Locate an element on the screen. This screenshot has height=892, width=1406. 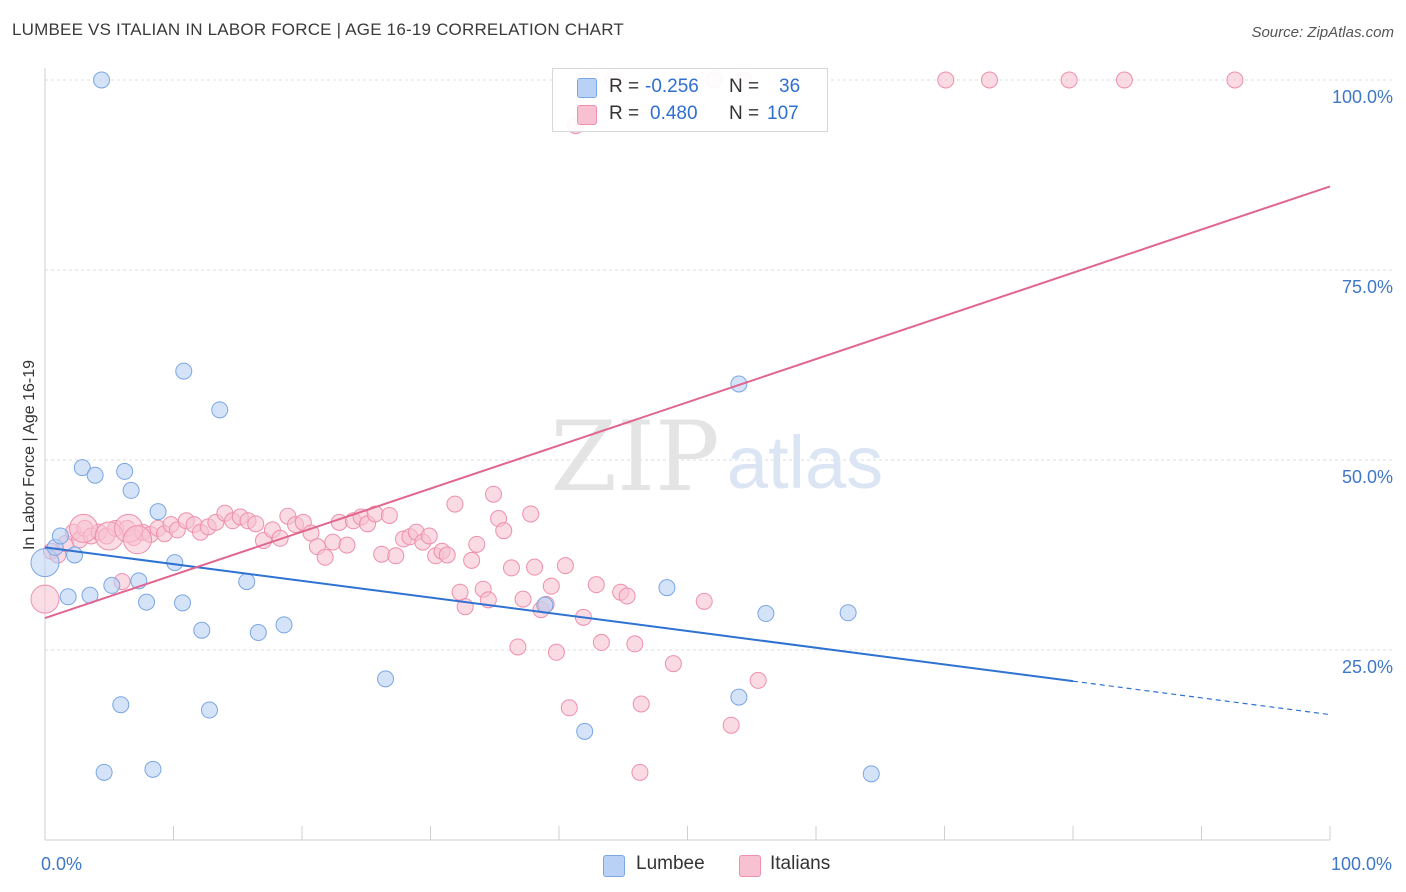
legend-italians-swatch is located at coordinates (750, 866).